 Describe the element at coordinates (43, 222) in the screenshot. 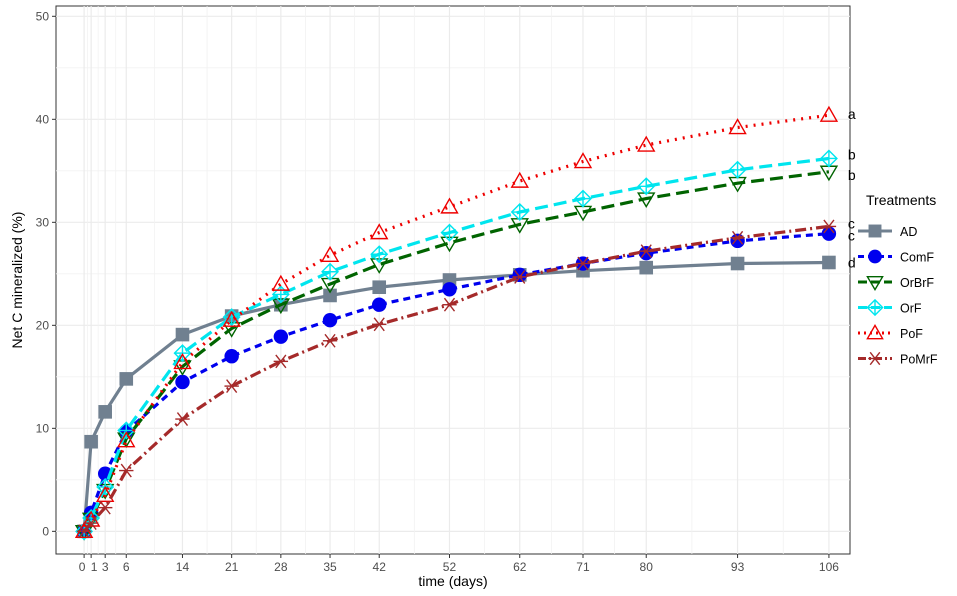

I see `y-tick-label: 30` at that location.